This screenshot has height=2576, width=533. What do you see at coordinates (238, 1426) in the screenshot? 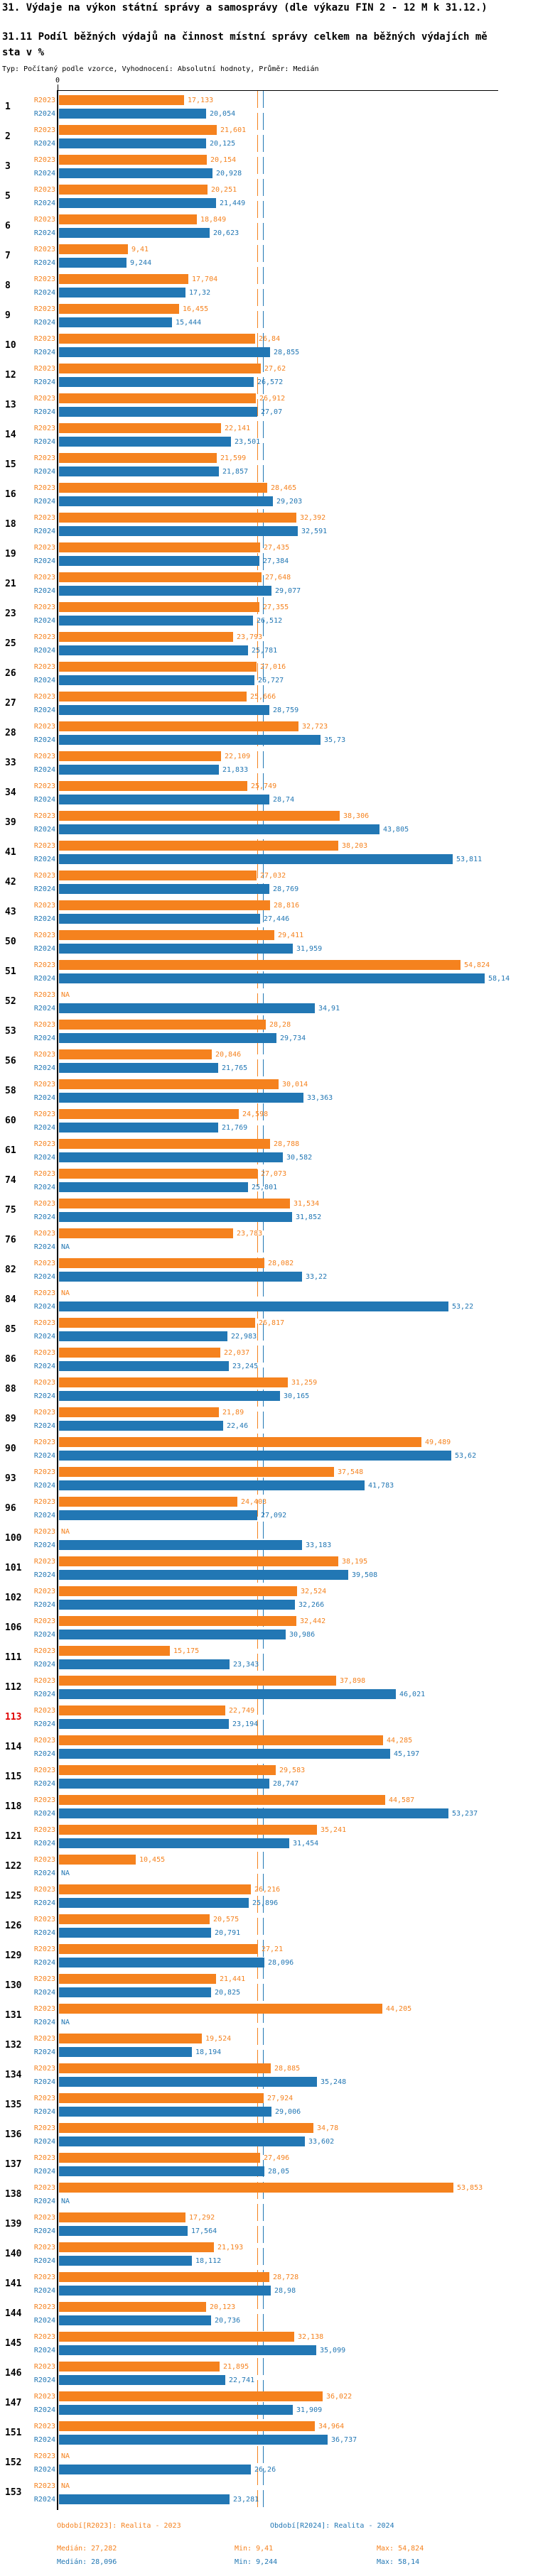
I see `value-label-2024: 22,46` at bounding box center [238, 1426].